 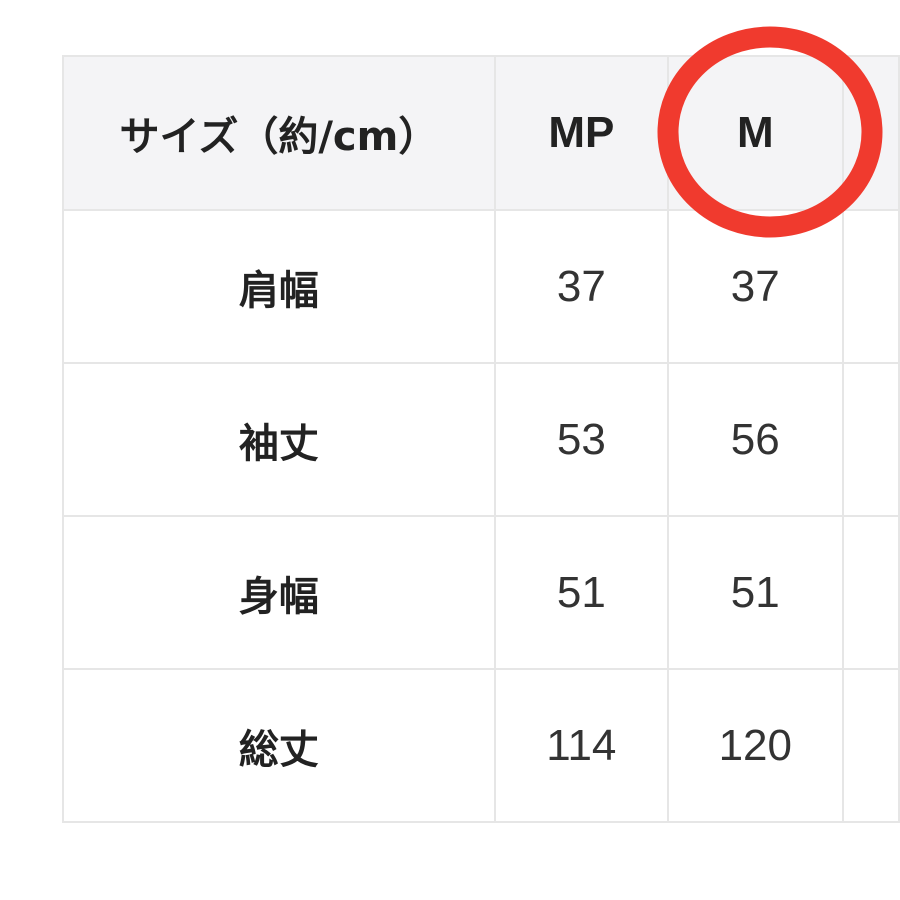 What do you see at coordinates (279, 286) in the screenshot?
I see `row-label: 肩幅` at bounding box center [279, 286].